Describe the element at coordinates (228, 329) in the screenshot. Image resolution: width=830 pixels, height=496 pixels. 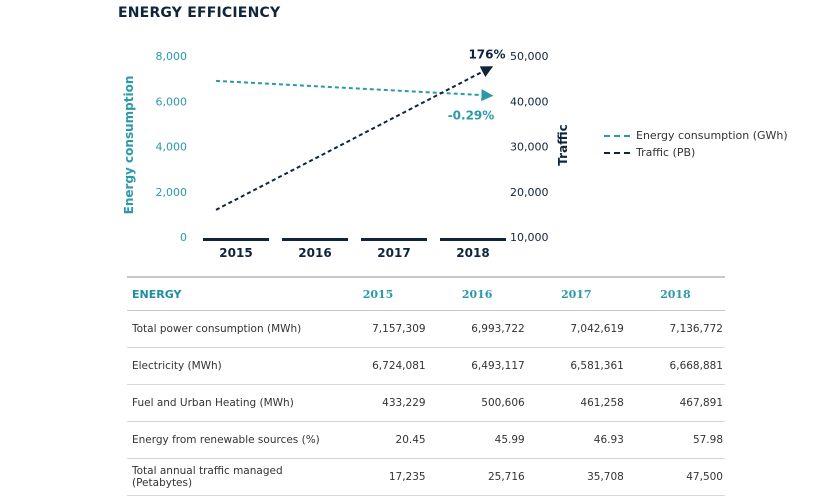
I see `row-label: Total power consumption (MWh)` at that location.